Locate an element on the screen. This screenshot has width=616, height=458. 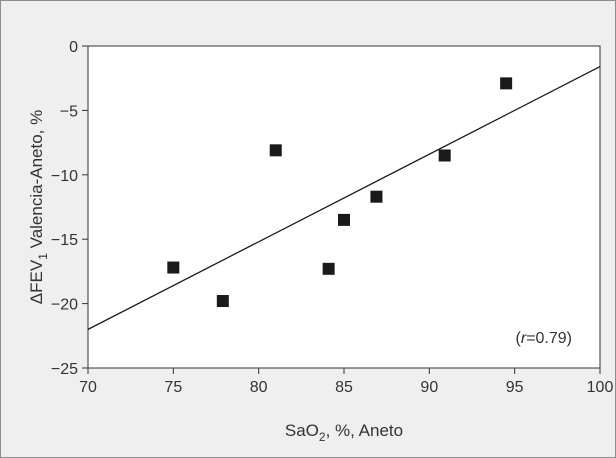
x-tick-label: 70 is located at coordinates (88, 387).